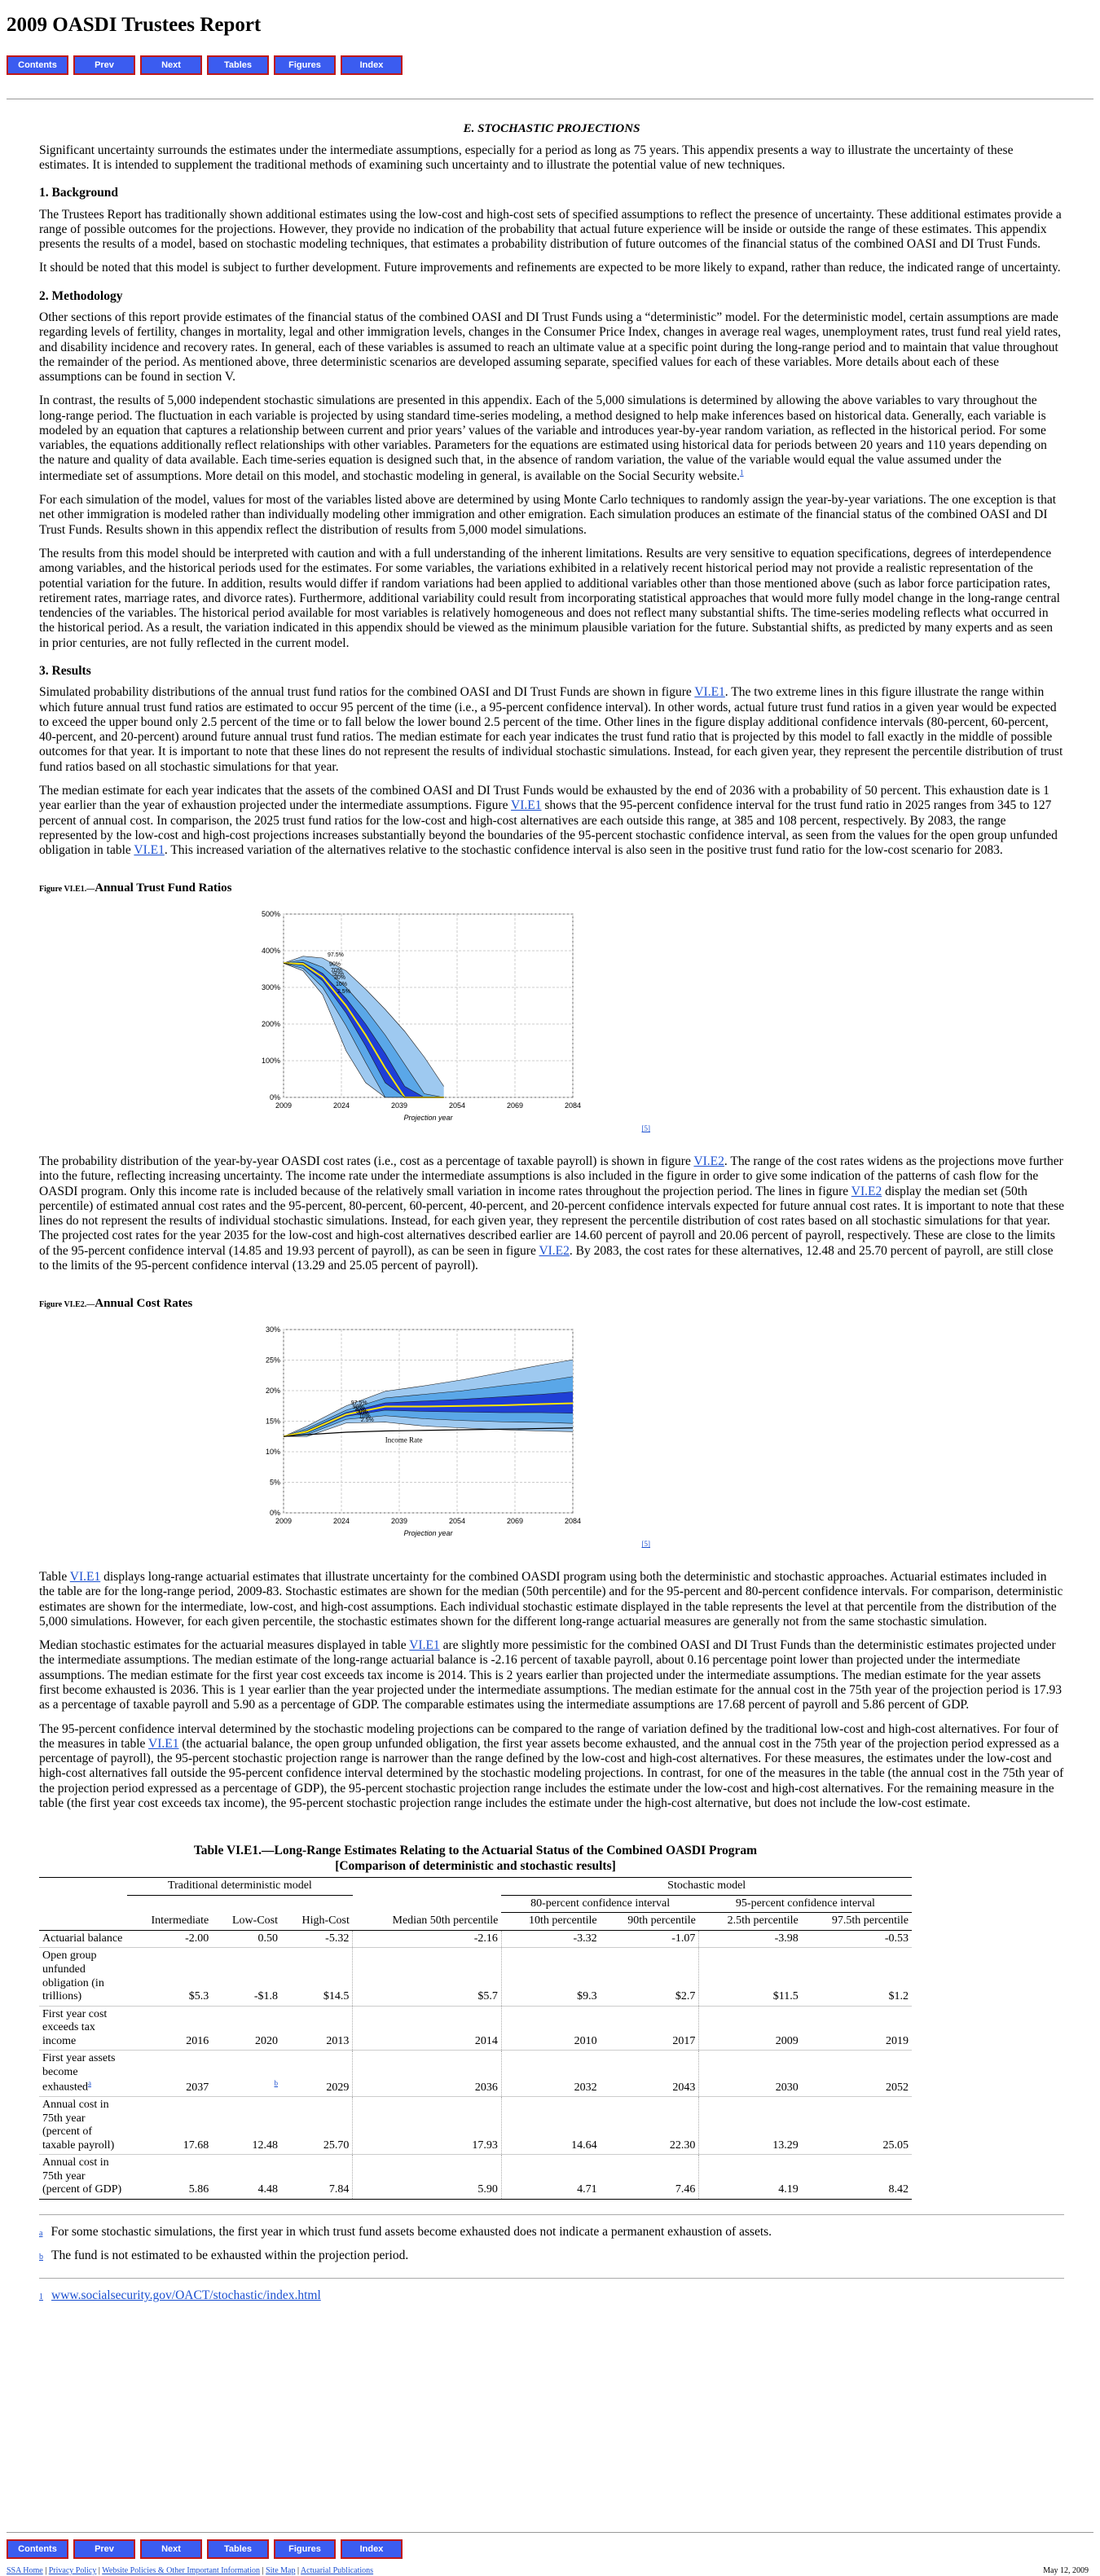 This screenshot has width=1100, height=2576. I want to click on footnote-b-link: b, so click(276, 2083).